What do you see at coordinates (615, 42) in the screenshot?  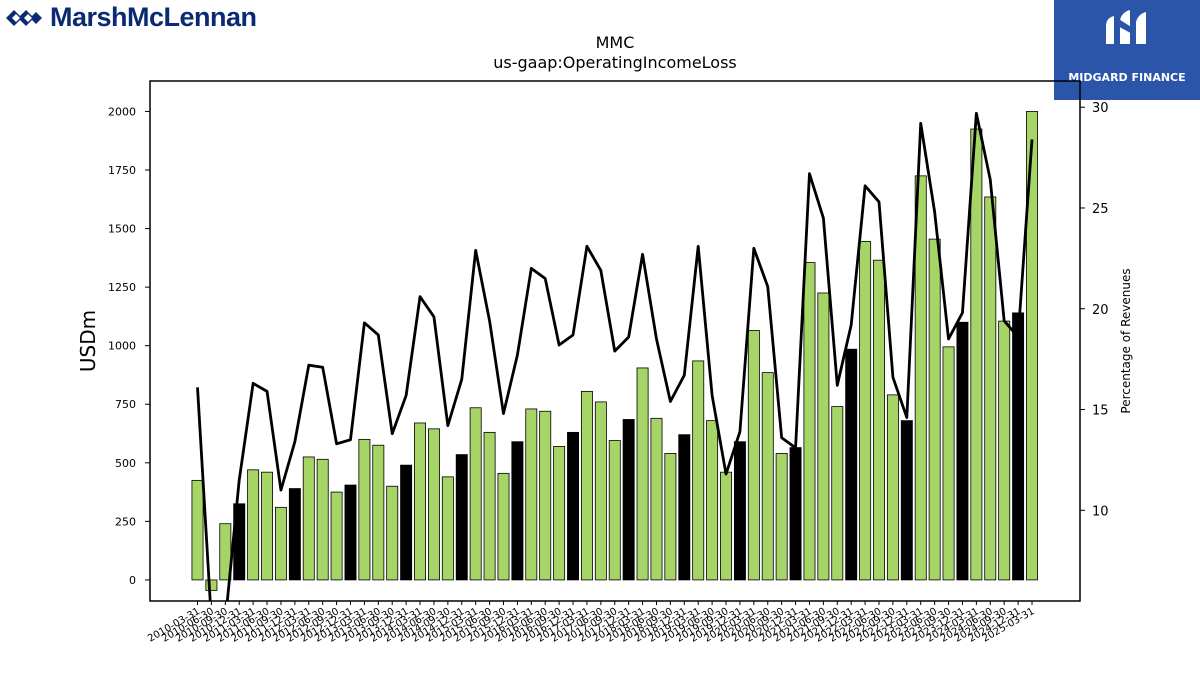 I see `chart-title: MMC` at bounding box center [615, 42].